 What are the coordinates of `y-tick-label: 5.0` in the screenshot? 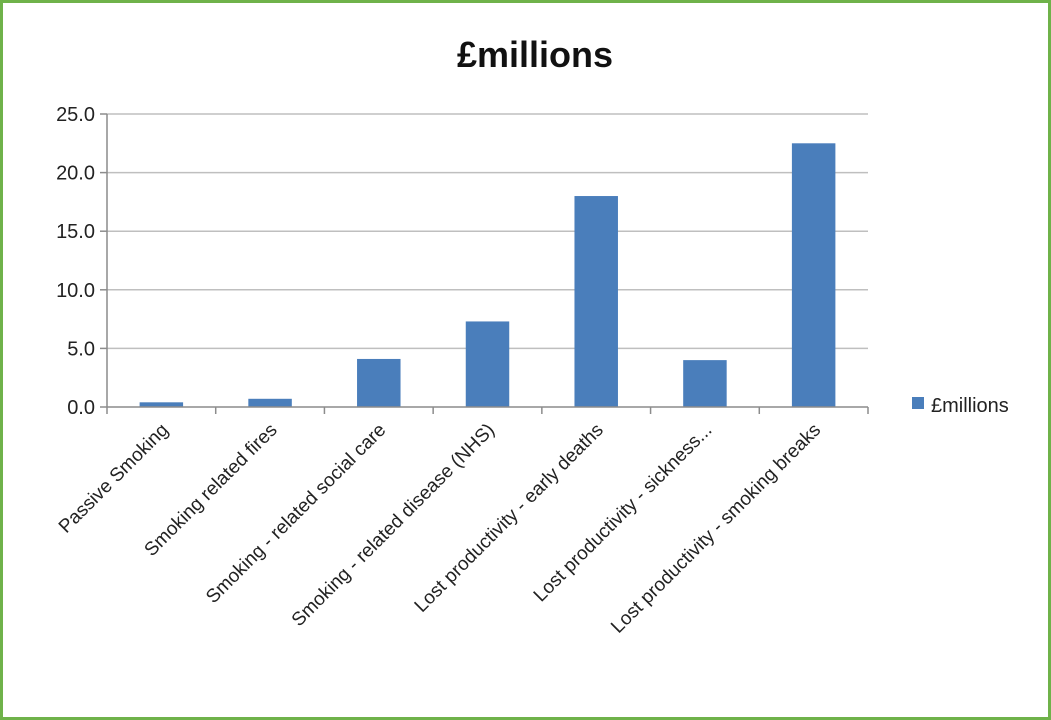 It's located at (81, 349).